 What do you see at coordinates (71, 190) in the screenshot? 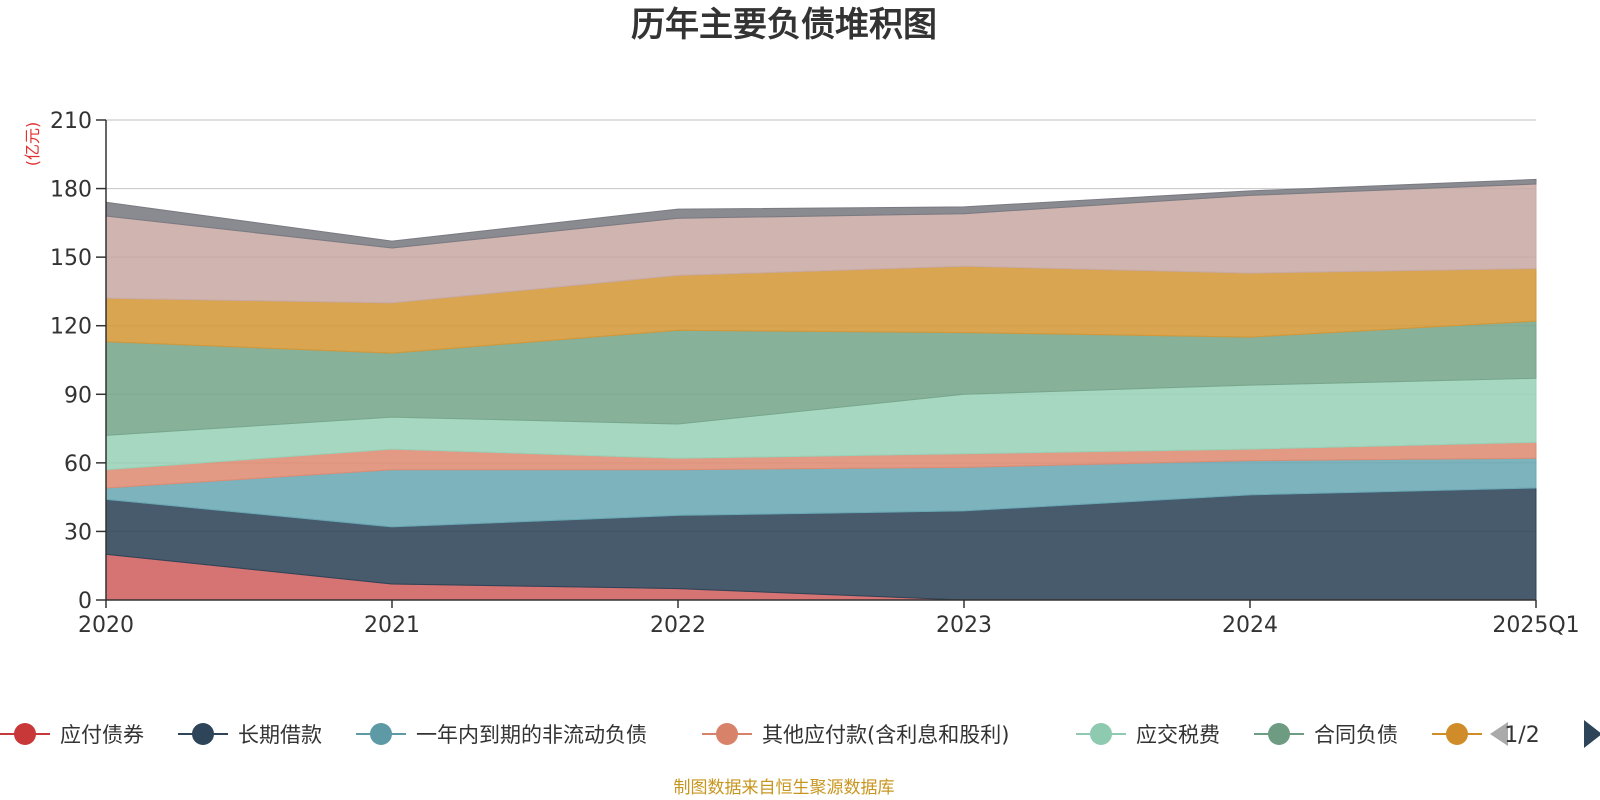
I see `y-tick-label-180: 180` at bounding box center [71, 190].